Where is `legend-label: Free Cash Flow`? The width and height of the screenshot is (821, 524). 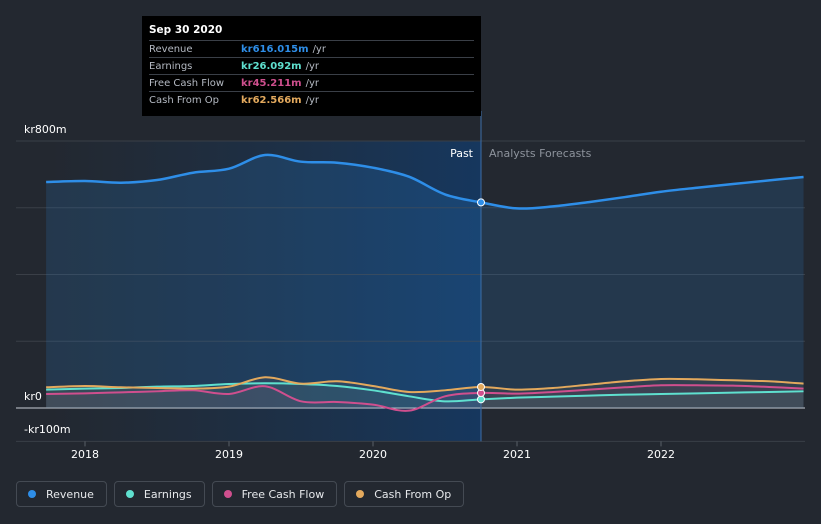 legend-label: Free Cash Flow is located at coordinates (283, 494).